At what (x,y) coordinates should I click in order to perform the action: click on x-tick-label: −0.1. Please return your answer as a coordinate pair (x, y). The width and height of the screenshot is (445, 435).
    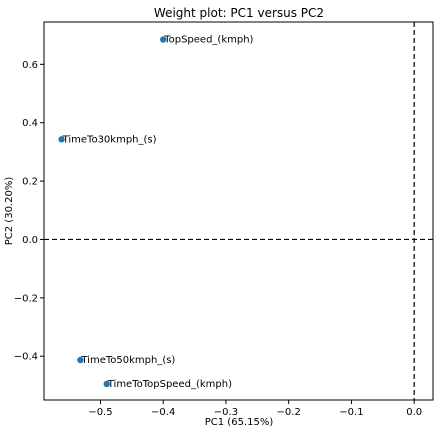
    Looking at the image, I should click on (351, 412).